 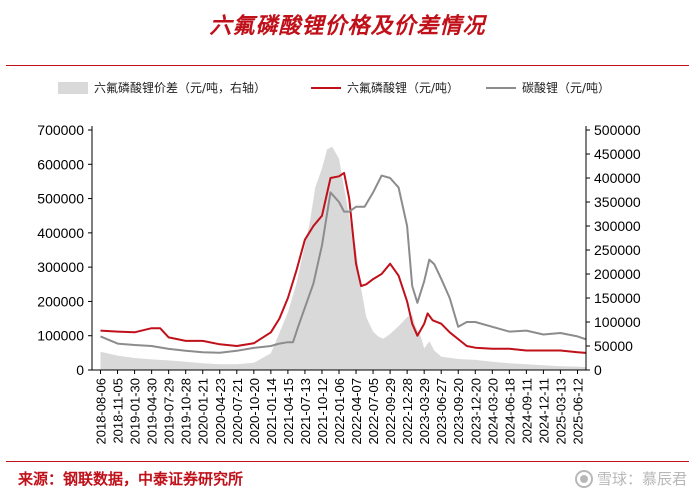 I want to click on y-right-tick-label: 450000, so click(x=617, y=154).